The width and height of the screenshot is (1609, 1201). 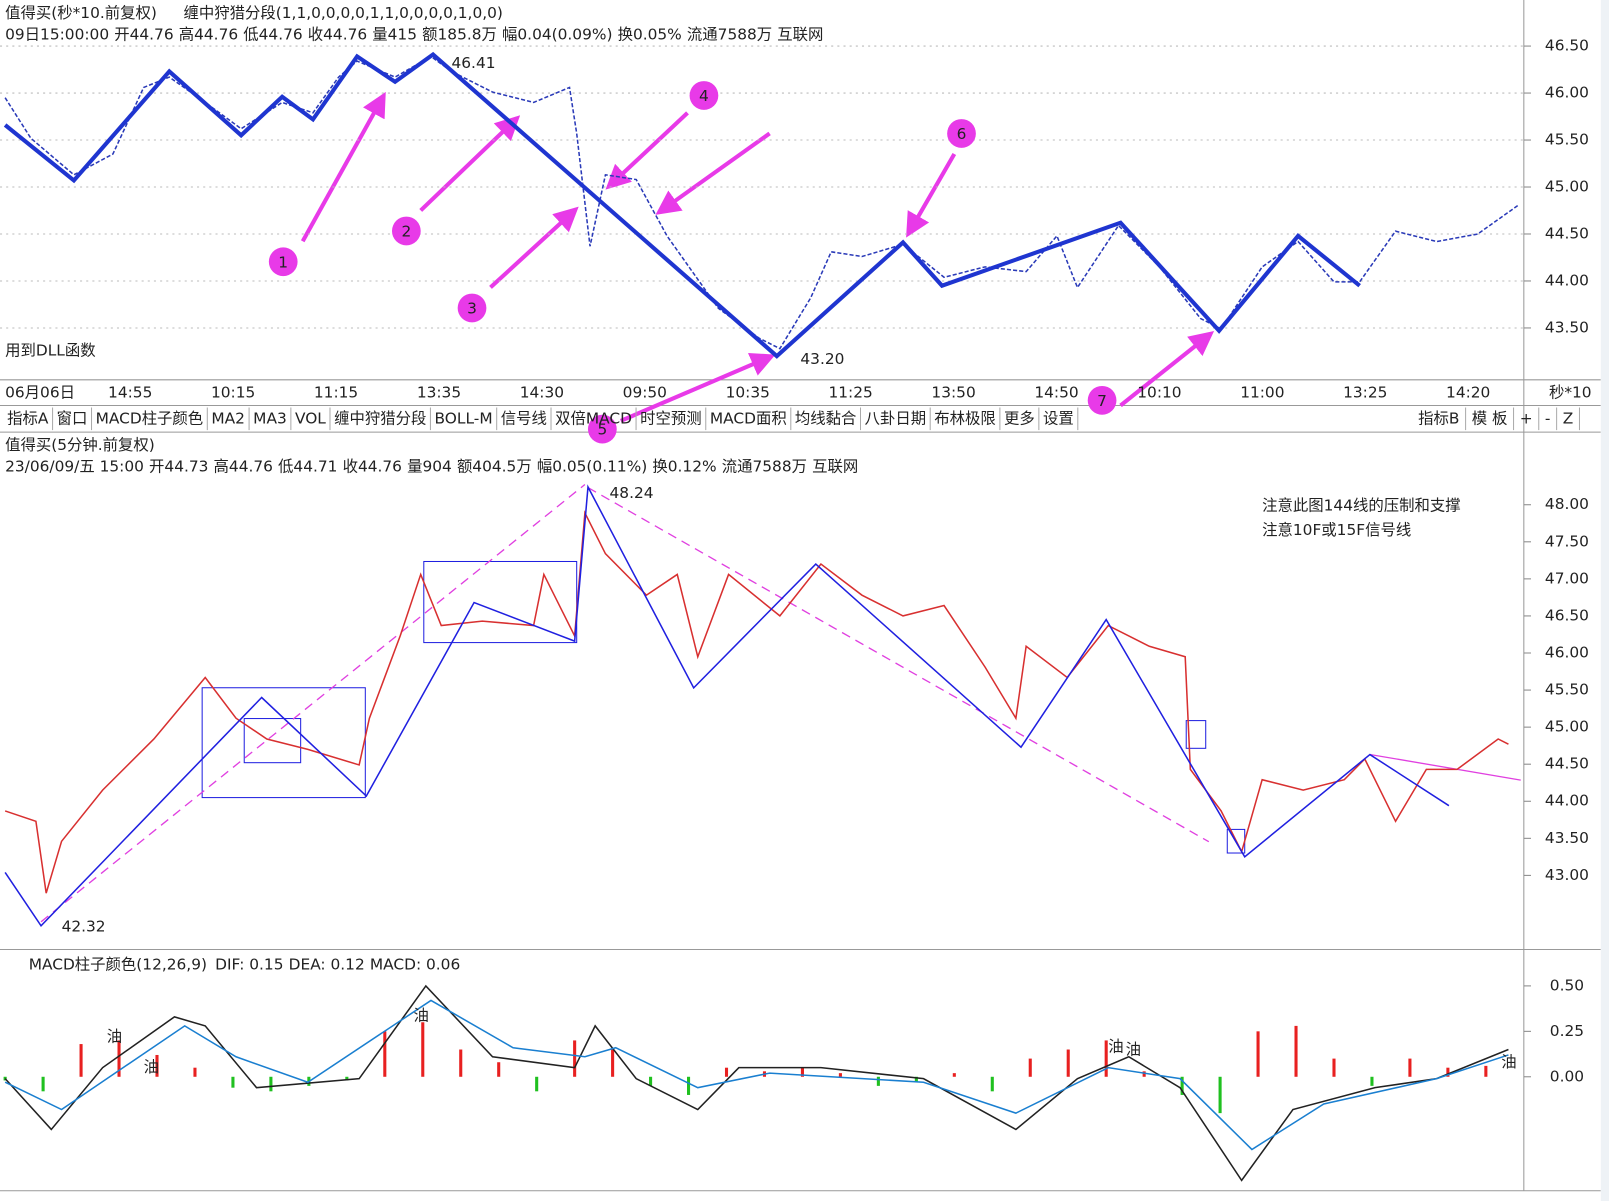 What do you see at coordinates (228, 418) in the screenshot?
I see `toolbar-item: MA2` at bounding box center [228, 418].